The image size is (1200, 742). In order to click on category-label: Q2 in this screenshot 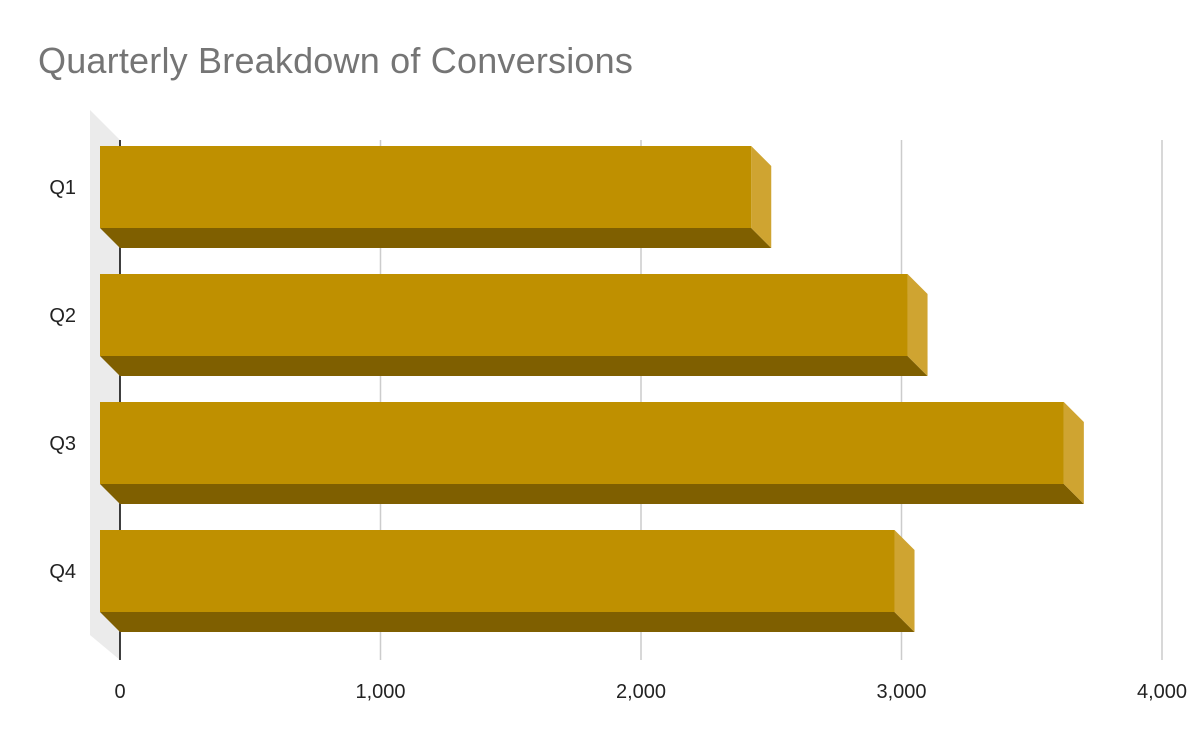, I will do `click(62, 316)`.